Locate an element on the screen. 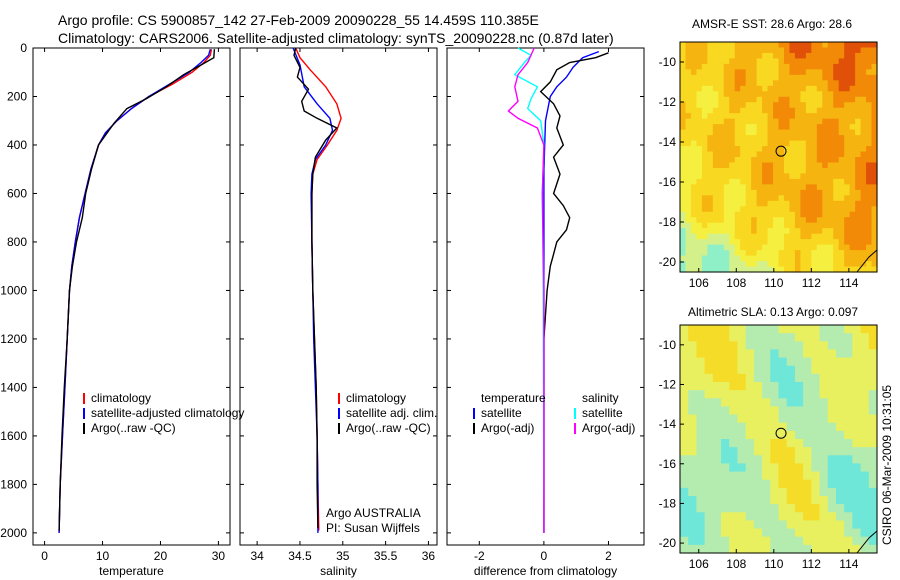 The height and width of the screenshot is (580, 900). map-y-tick-label: -20 is located at coordinates (668, 543).